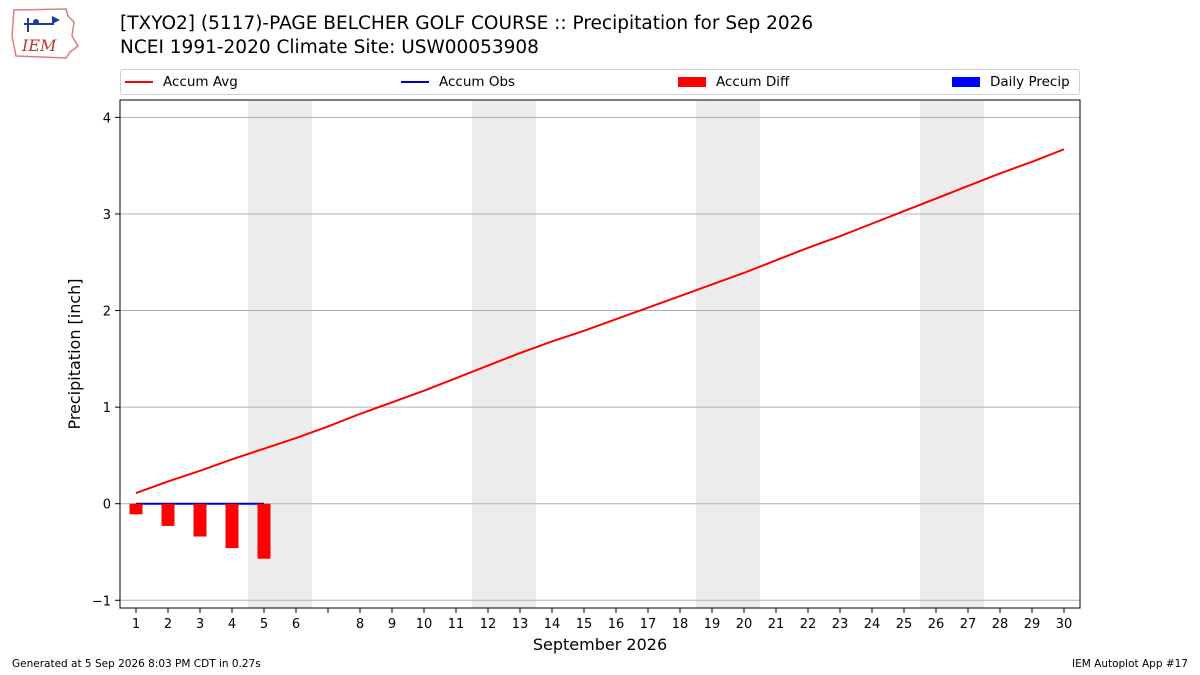 The height and width of the screenshot is (675, 1200). I want to click on legend-label: Daily Precip, so click(1030, 82).